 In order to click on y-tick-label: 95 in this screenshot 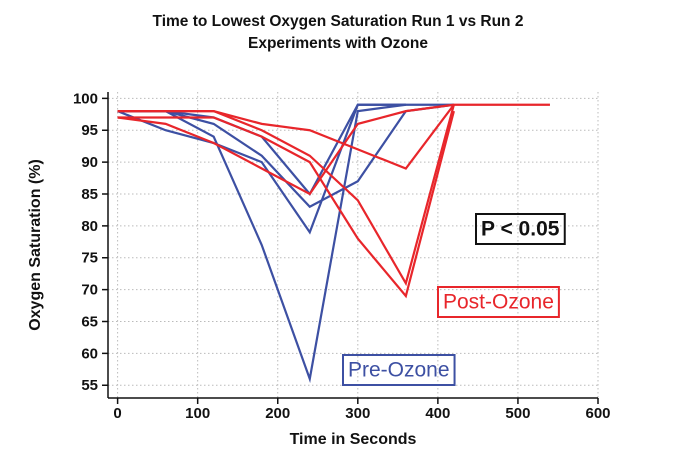, I will do `click(89, 130)`.